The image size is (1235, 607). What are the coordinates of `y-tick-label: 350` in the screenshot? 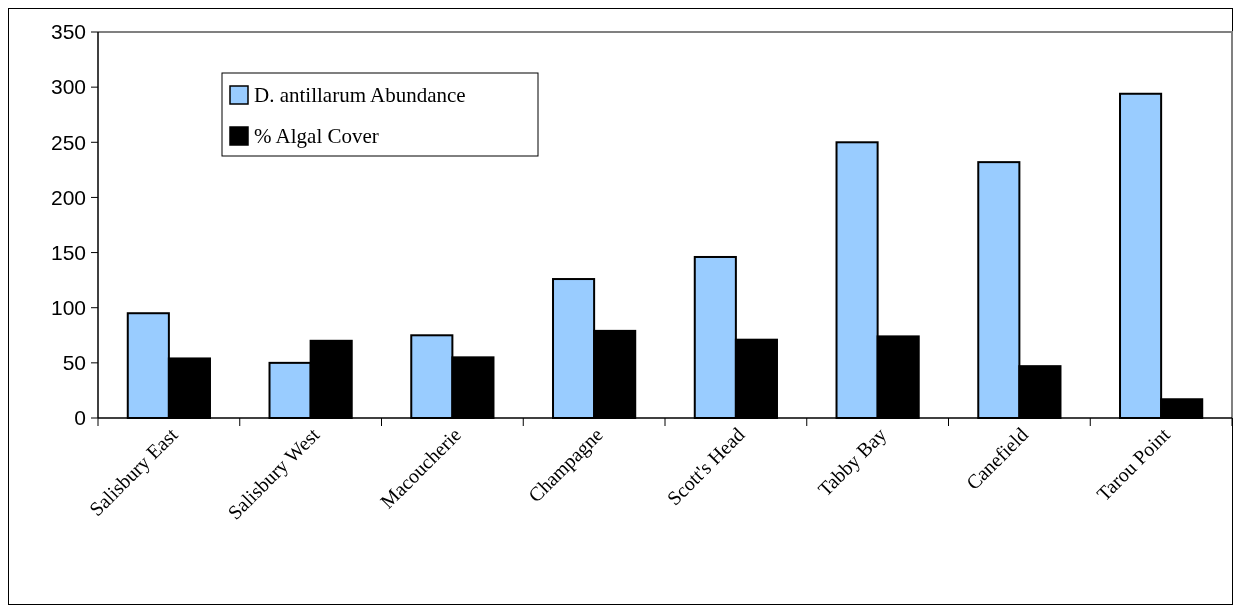 It's located at (68, 32).